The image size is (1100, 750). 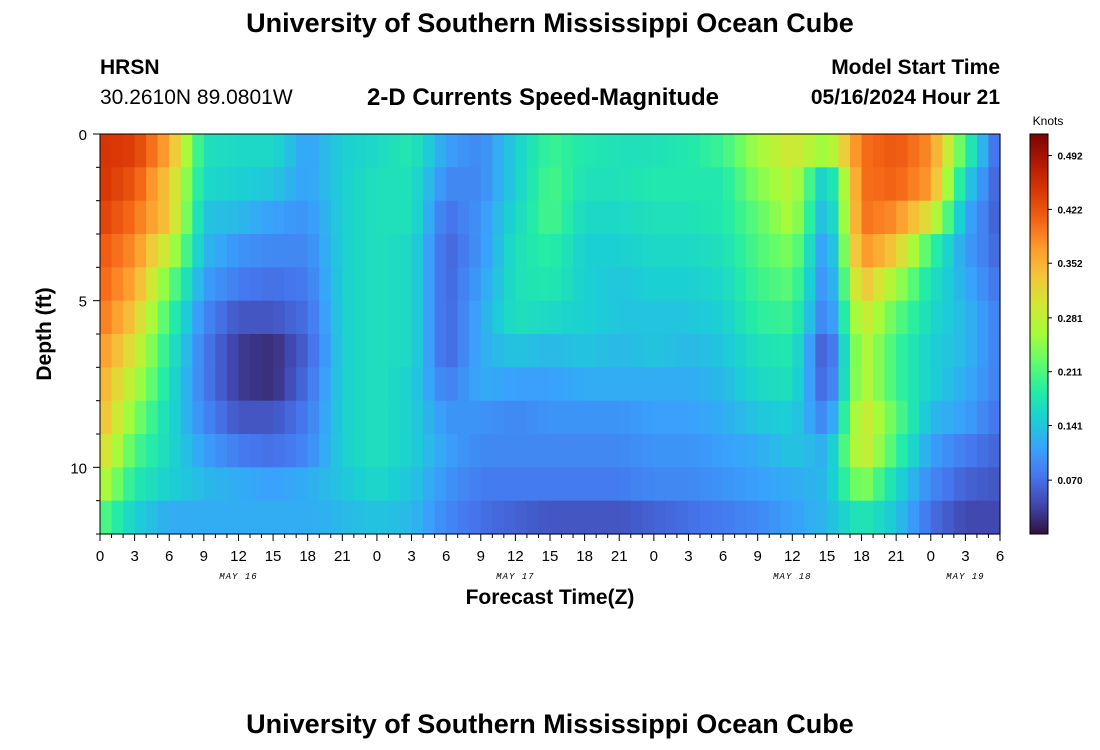 I want to click on x-tick-label: 0, so click(x=654, y=556).